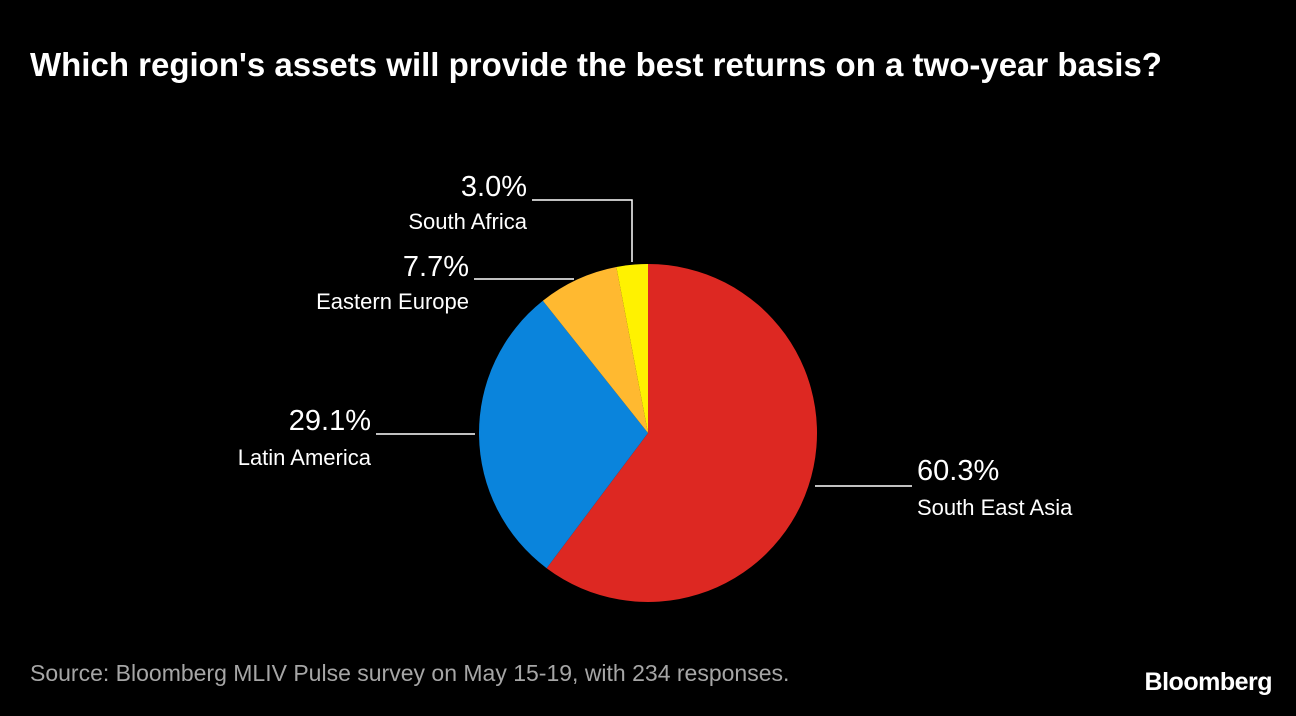  What do you see at coordinates (392, 301) in the screenshot?
I see `category-label-eastern-europe: Eastern Europe` at bounding box center [392, 301].